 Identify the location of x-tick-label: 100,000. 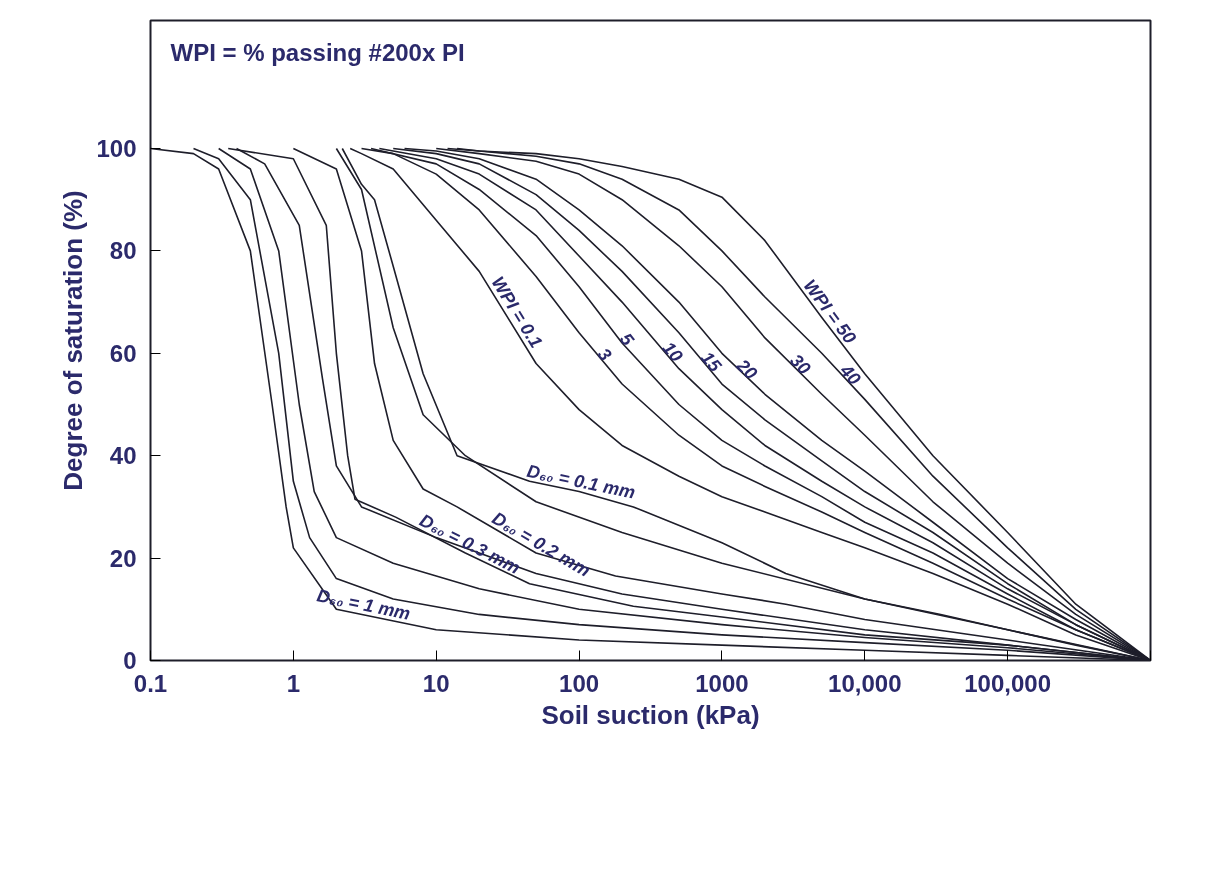
(1008, 683).